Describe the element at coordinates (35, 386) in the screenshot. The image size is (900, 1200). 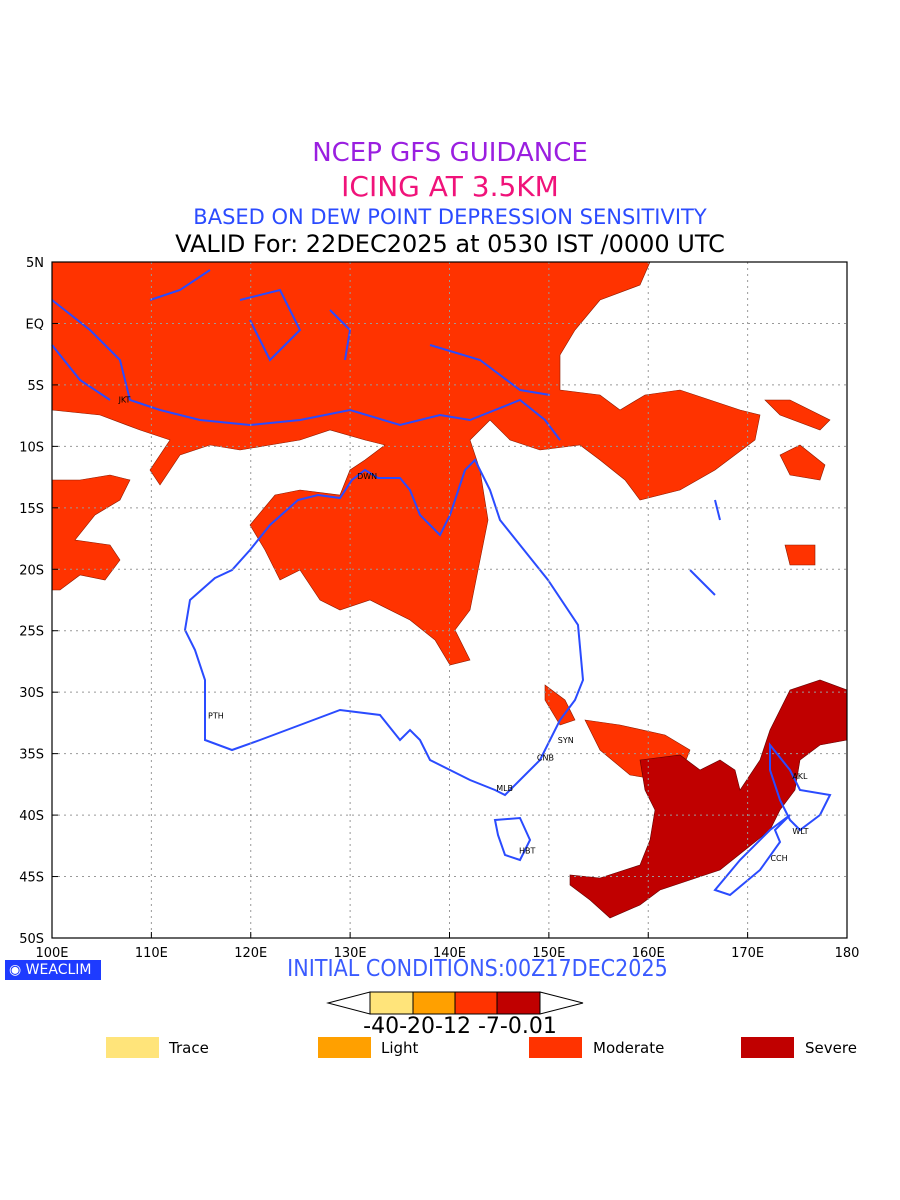
I see `lat-label: 5S` at that location.